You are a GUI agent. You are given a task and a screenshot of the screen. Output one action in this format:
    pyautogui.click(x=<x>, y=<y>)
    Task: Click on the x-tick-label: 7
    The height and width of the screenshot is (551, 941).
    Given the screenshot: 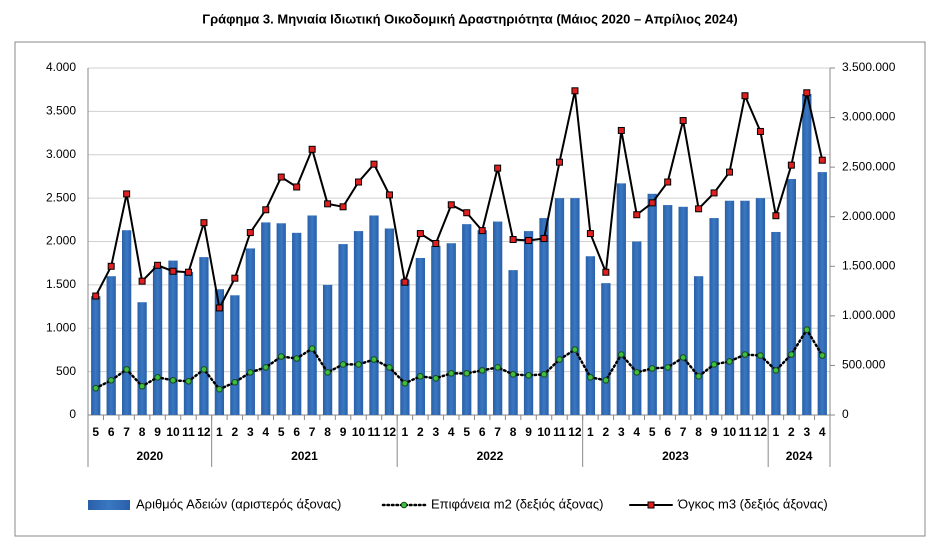 What is the action you would take?
    pyautogui.click(x=312, y=432)
    